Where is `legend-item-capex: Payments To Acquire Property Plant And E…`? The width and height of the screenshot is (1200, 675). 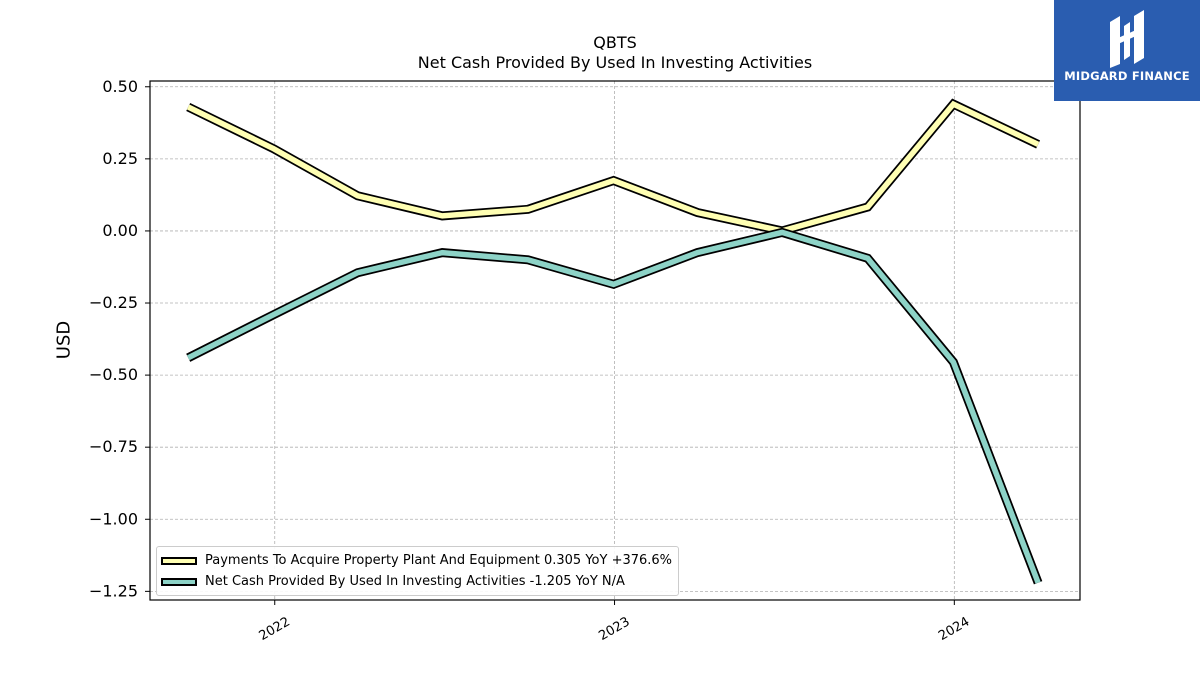
legend-item-capex: Payments To Acquire Property Plant And E… is located at coordinates (416, 560).